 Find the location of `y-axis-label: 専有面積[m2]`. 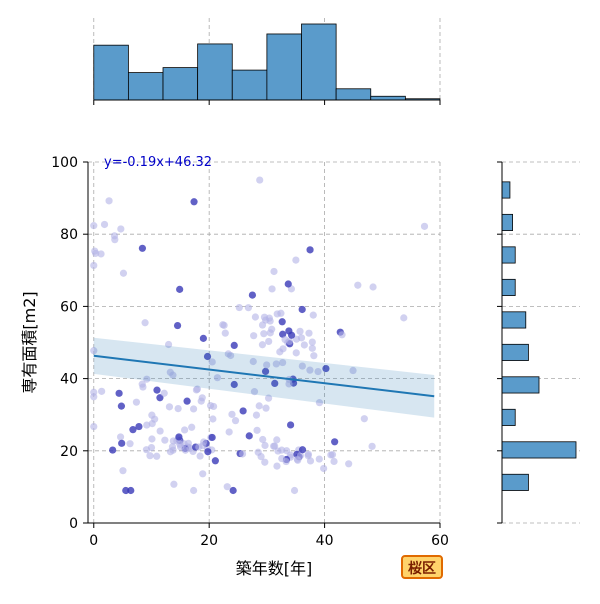

y-axis-label: 専有面積[m2] is located at coordinates (29, 342).